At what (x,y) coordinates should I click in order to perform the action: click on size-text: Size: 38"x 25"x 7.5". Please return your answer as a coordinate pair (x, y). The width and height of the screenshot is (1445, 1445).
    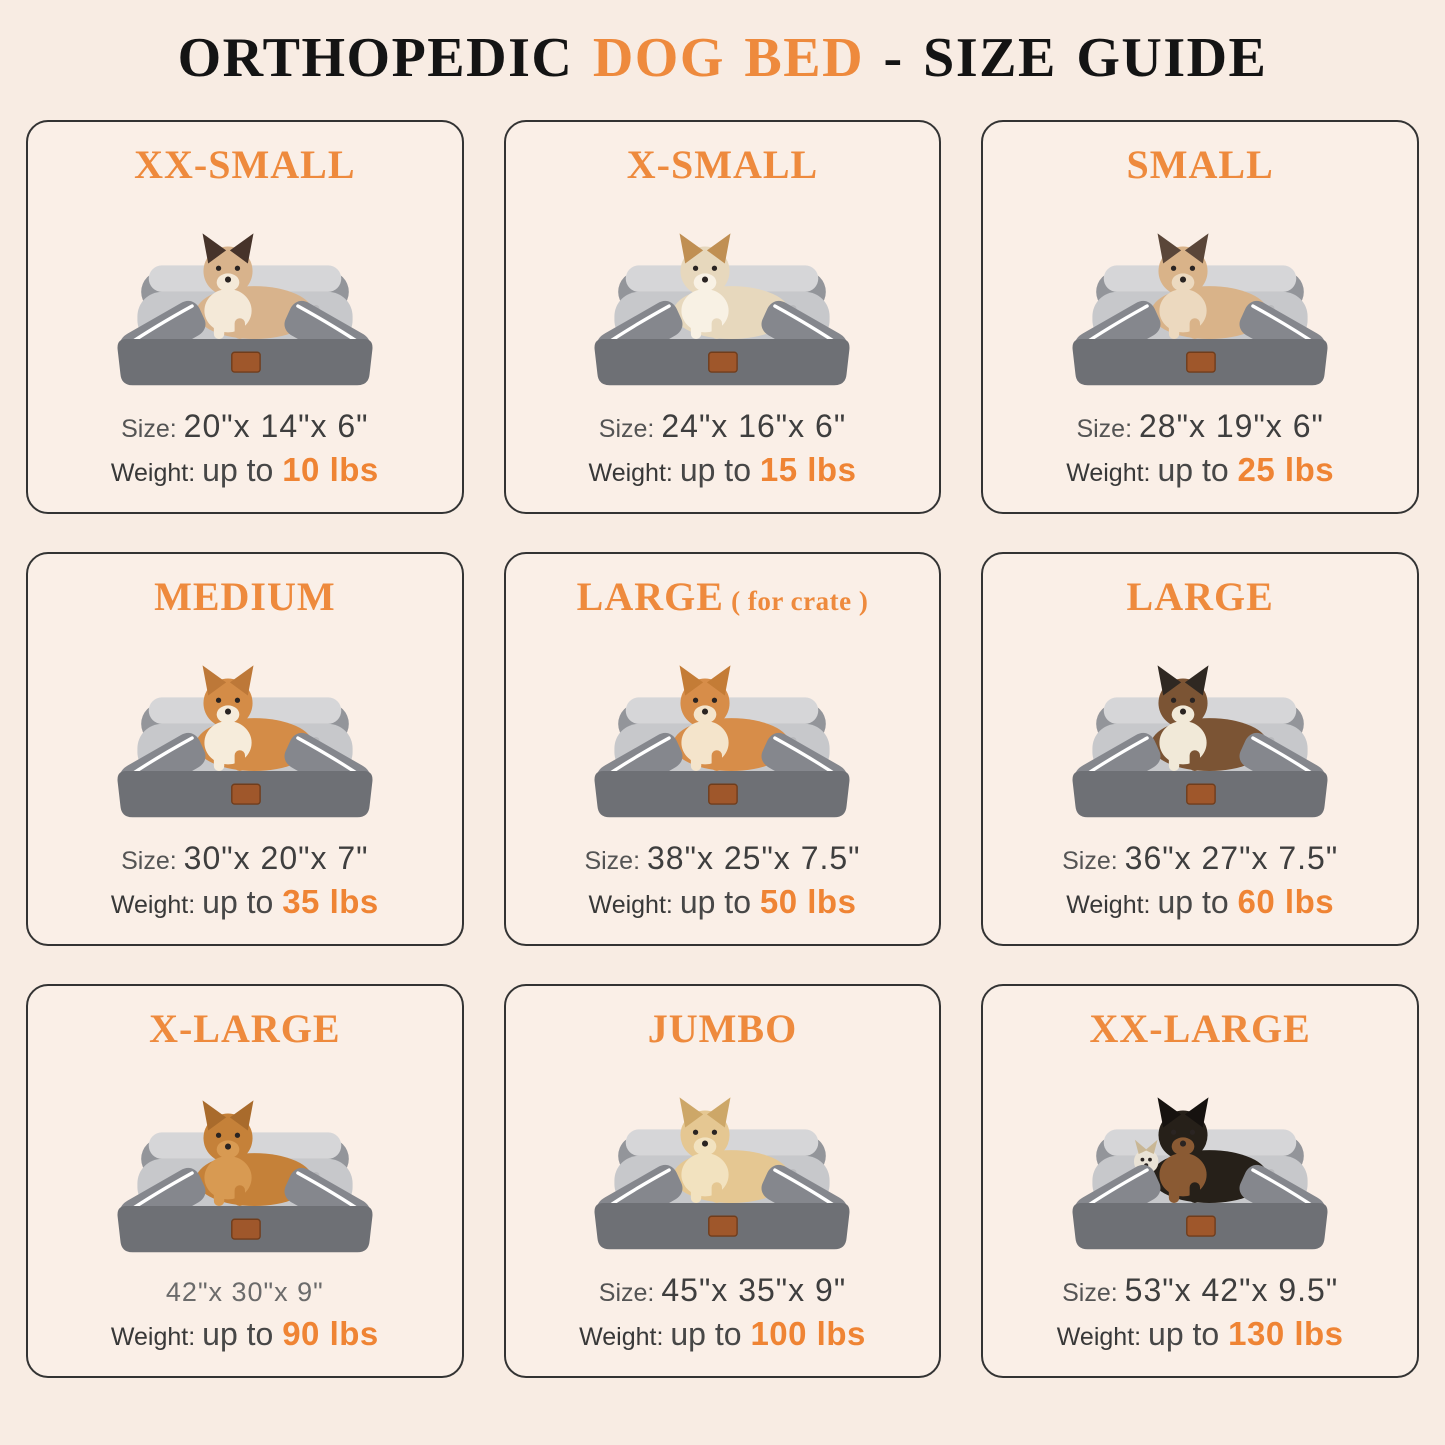
    Looking at the image, I should click on (722, 857).